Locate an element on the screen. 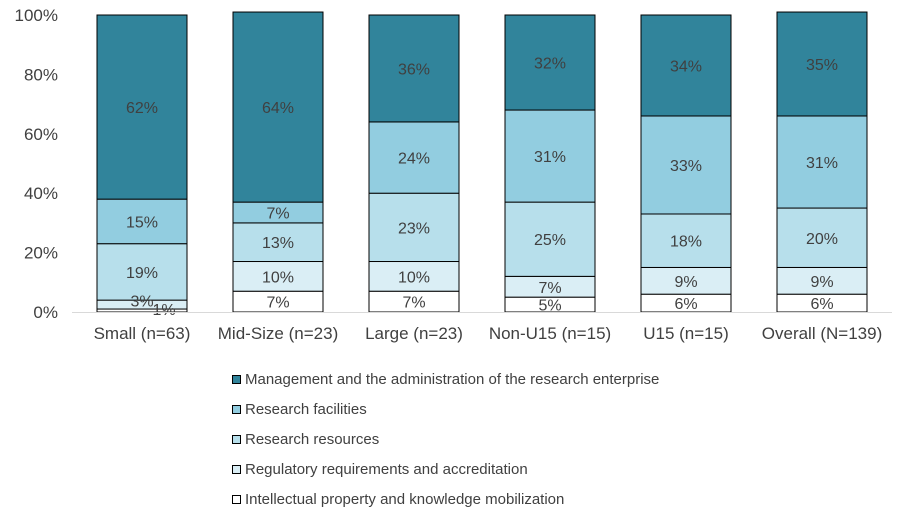 The width and height of the screenshot is (912, 514). data-label: 35% is located at coordinates (822, 65).